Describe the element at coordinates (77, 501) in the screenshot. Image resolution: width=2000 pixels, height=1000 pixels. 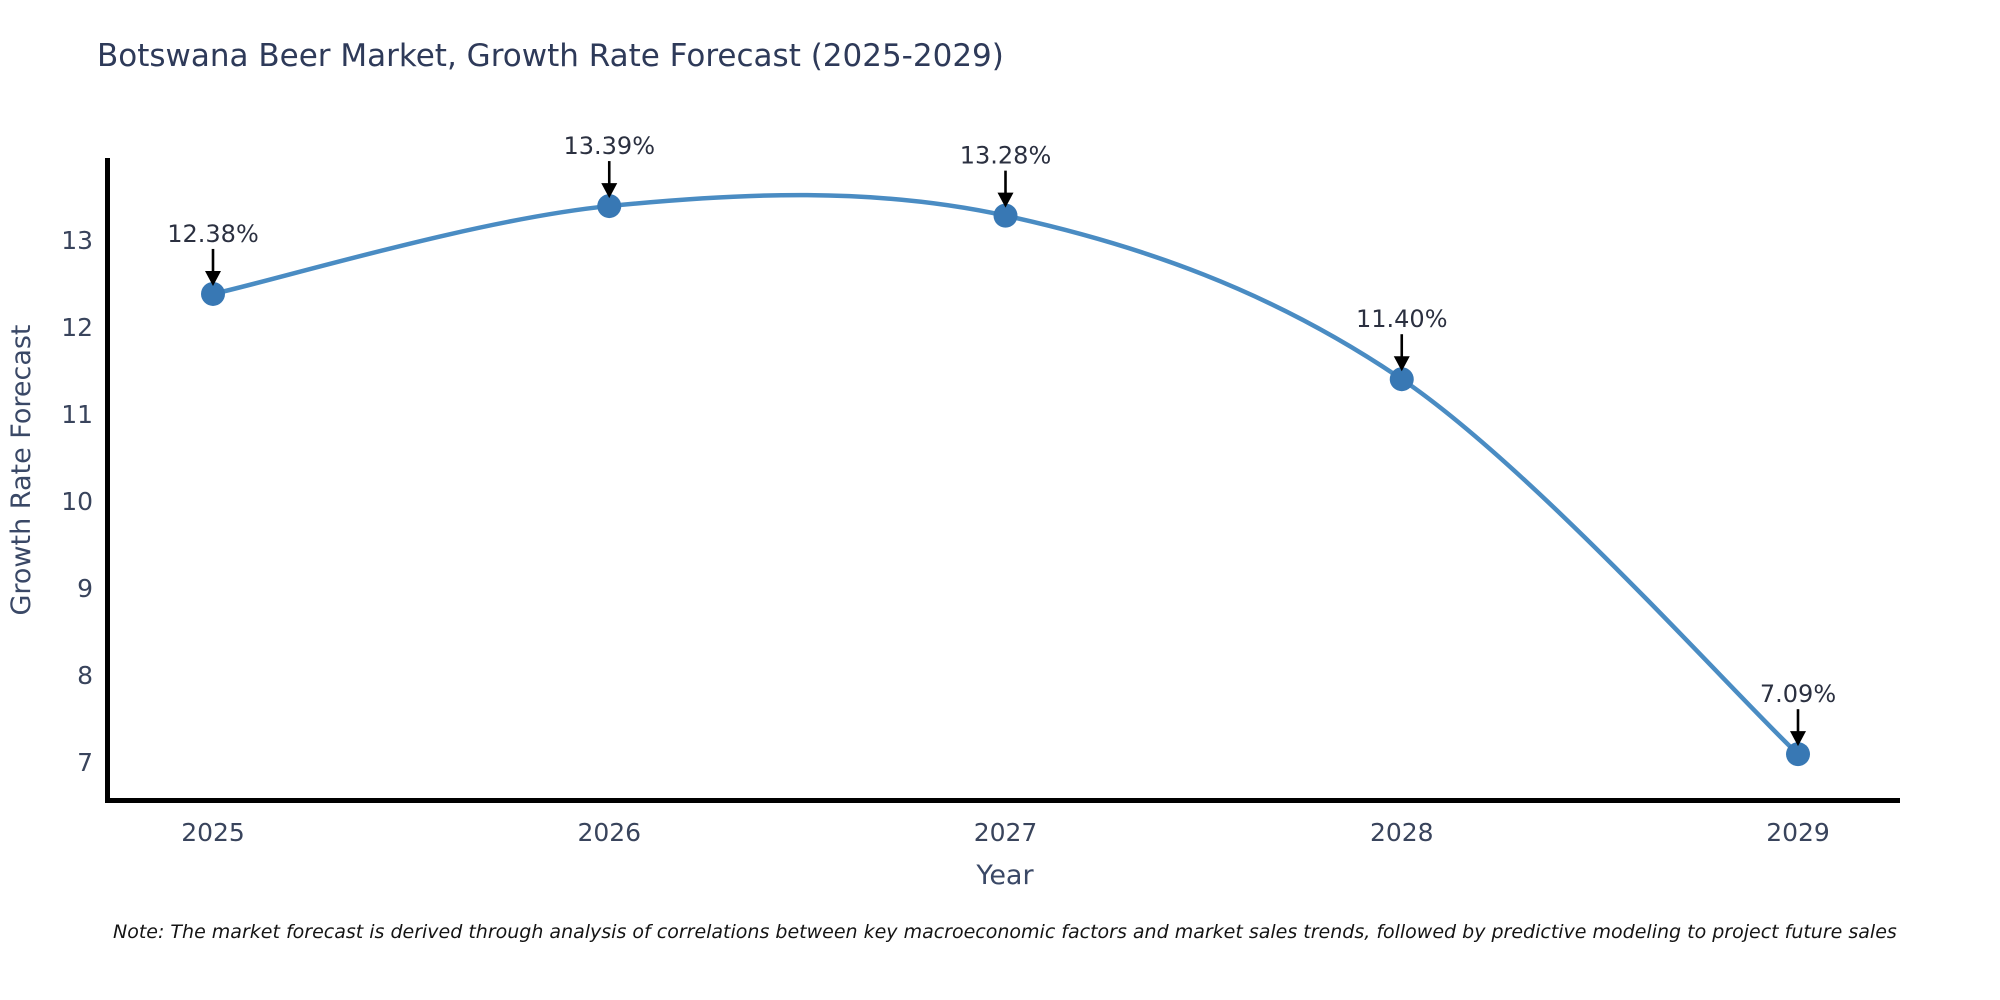
I see `y-tick-label: 10` at that location.